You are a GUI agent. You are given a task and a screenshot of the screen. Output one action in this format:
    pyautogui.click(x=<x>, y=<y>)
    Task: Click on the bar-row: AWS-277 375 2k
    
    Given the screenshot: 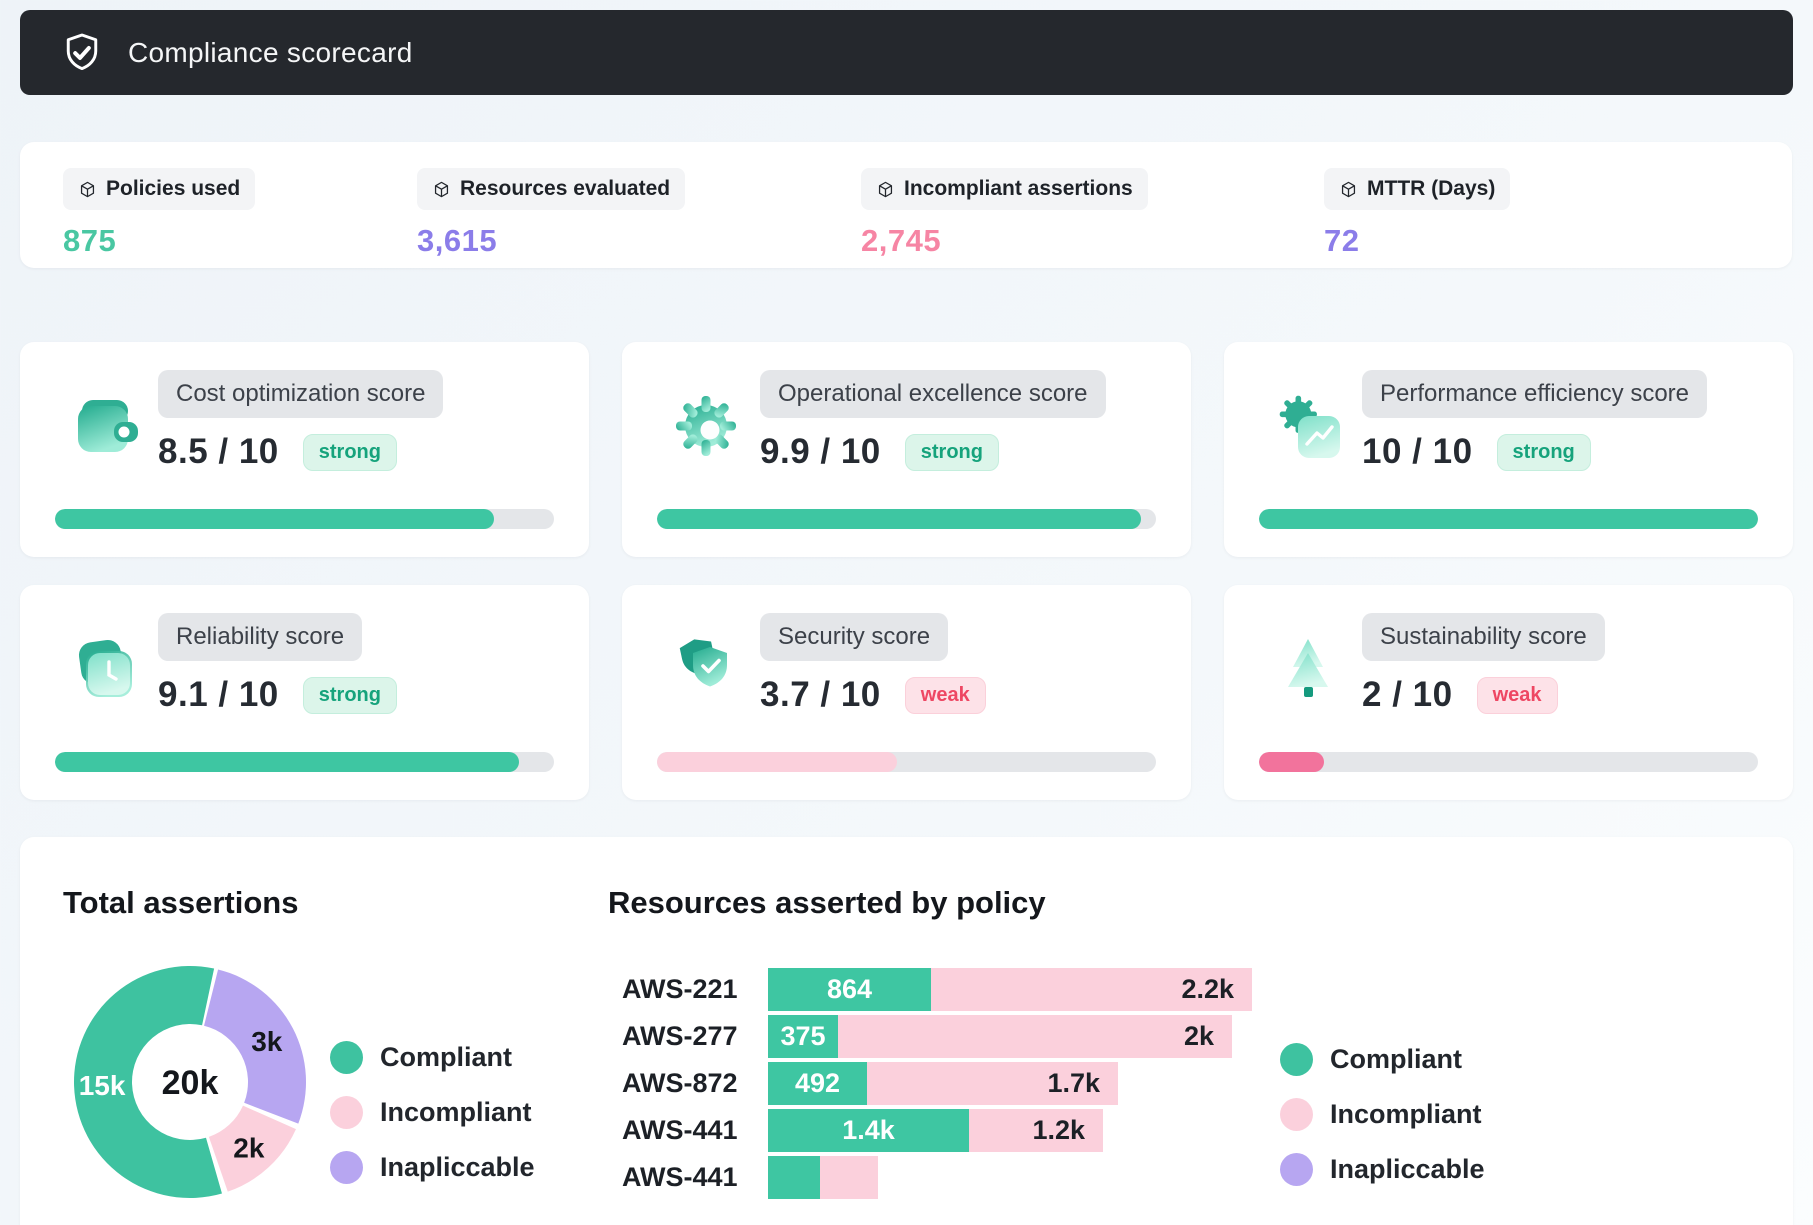 What is the action you would take?
    pyautogui.click(x=972, y=1036)
    